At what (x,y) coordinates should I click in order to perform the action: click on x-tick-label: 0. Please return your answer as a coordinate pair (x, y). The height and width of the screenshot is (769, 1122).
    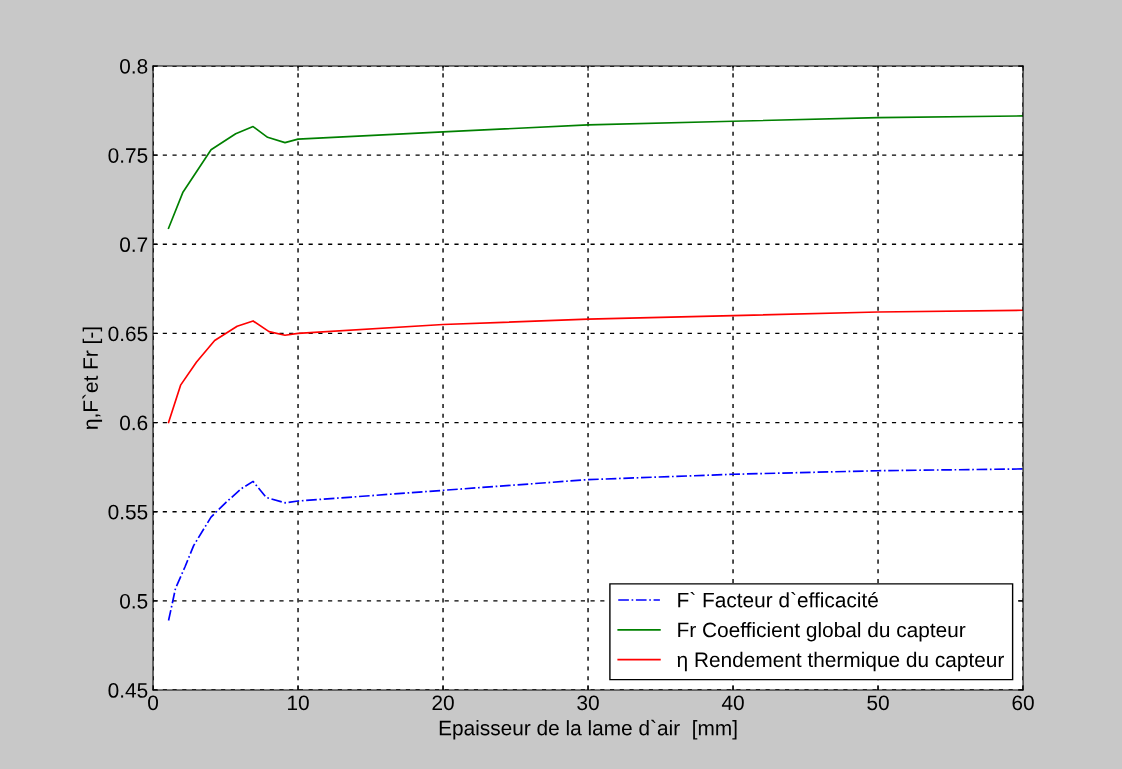
    Looking at the image, I should click on (153, 703).